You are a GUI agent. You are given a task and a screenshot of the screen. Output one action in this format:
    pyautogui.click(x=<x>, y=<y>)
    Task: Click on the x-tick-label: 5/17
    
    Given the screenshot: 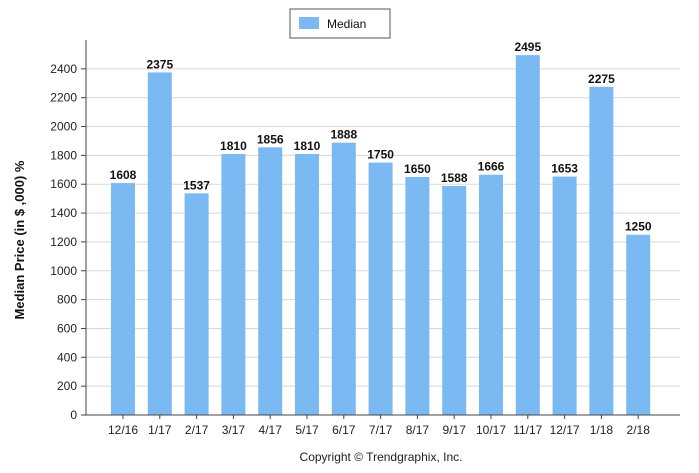 What is the action you would take?
    pyautogui.click(x=307, y=430)
    